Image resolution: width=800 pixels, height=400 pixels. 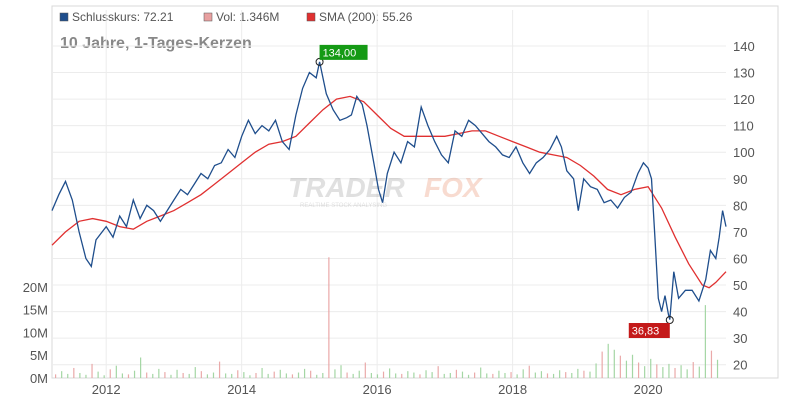 I want to click on legend-swatch-price, so click(x=64, y=17).